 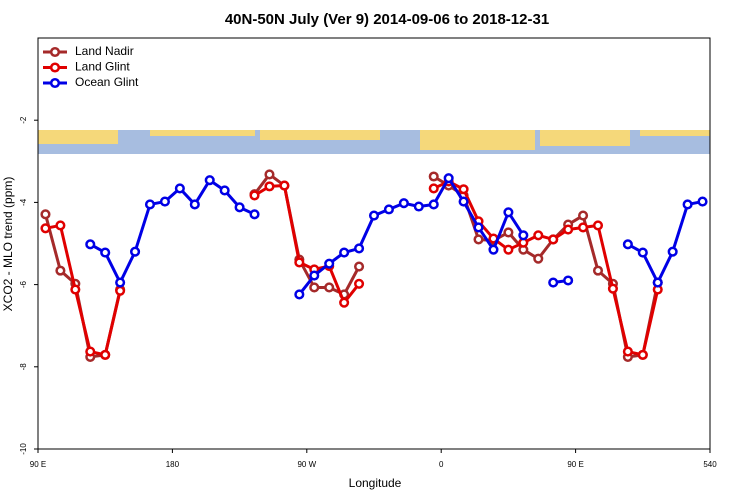 I want to click on legend-label: Ocean Glint, so click(x=107, y=82).